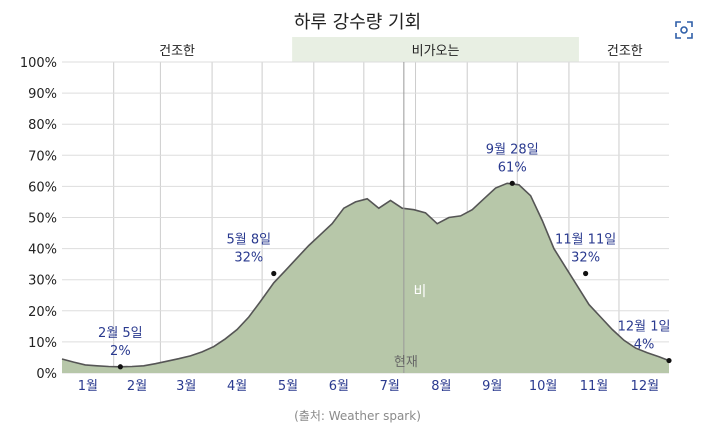 Image resolution: width=715 pixels, height=434 pixels. I want to click on season-label-1: 비가오는, so click(436, 51).